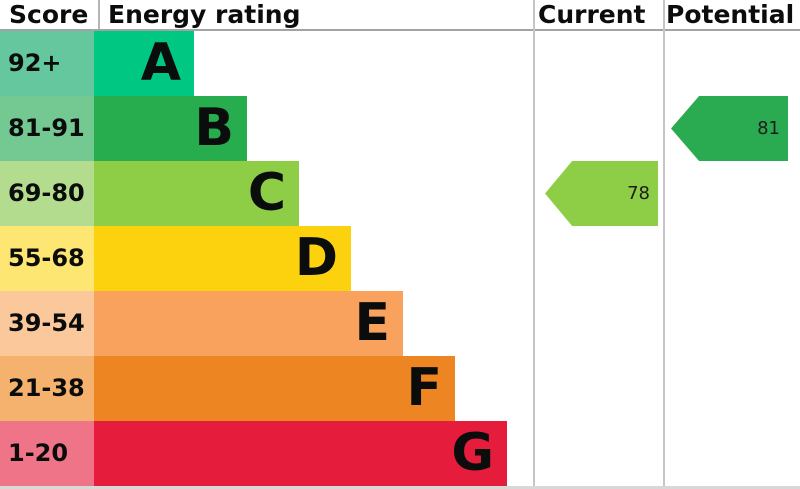 The image size is (800, 489). Describe the element at coordinates (300, 453) in the screenshot. I see `band-bar-g: G` at that location.